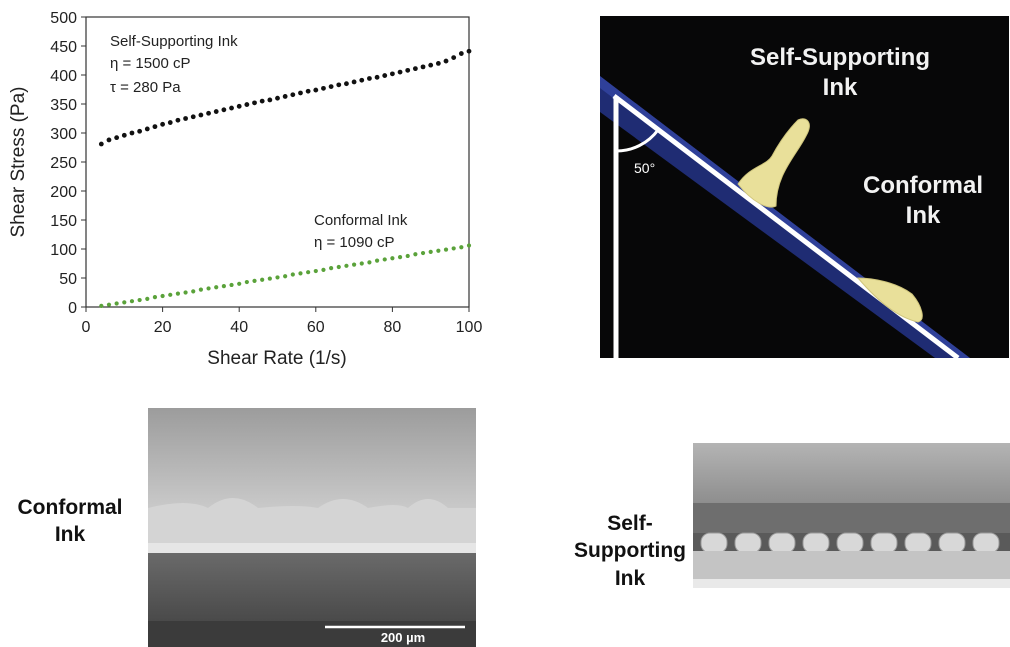  I want to click on sem-info-bar, so click(312, 634).